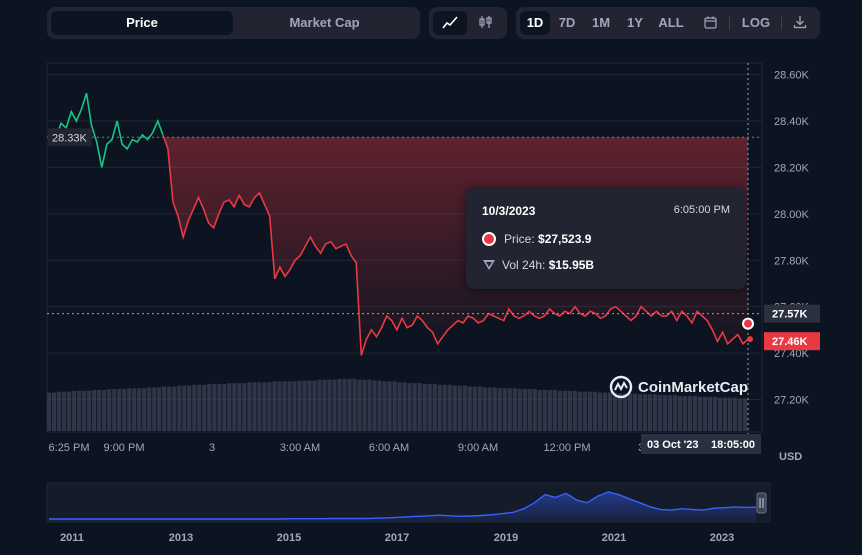 Image resolution: width=862 pixels, height=555 pixels. I want to click on range-1m-button: 1M, so click(601, 22).